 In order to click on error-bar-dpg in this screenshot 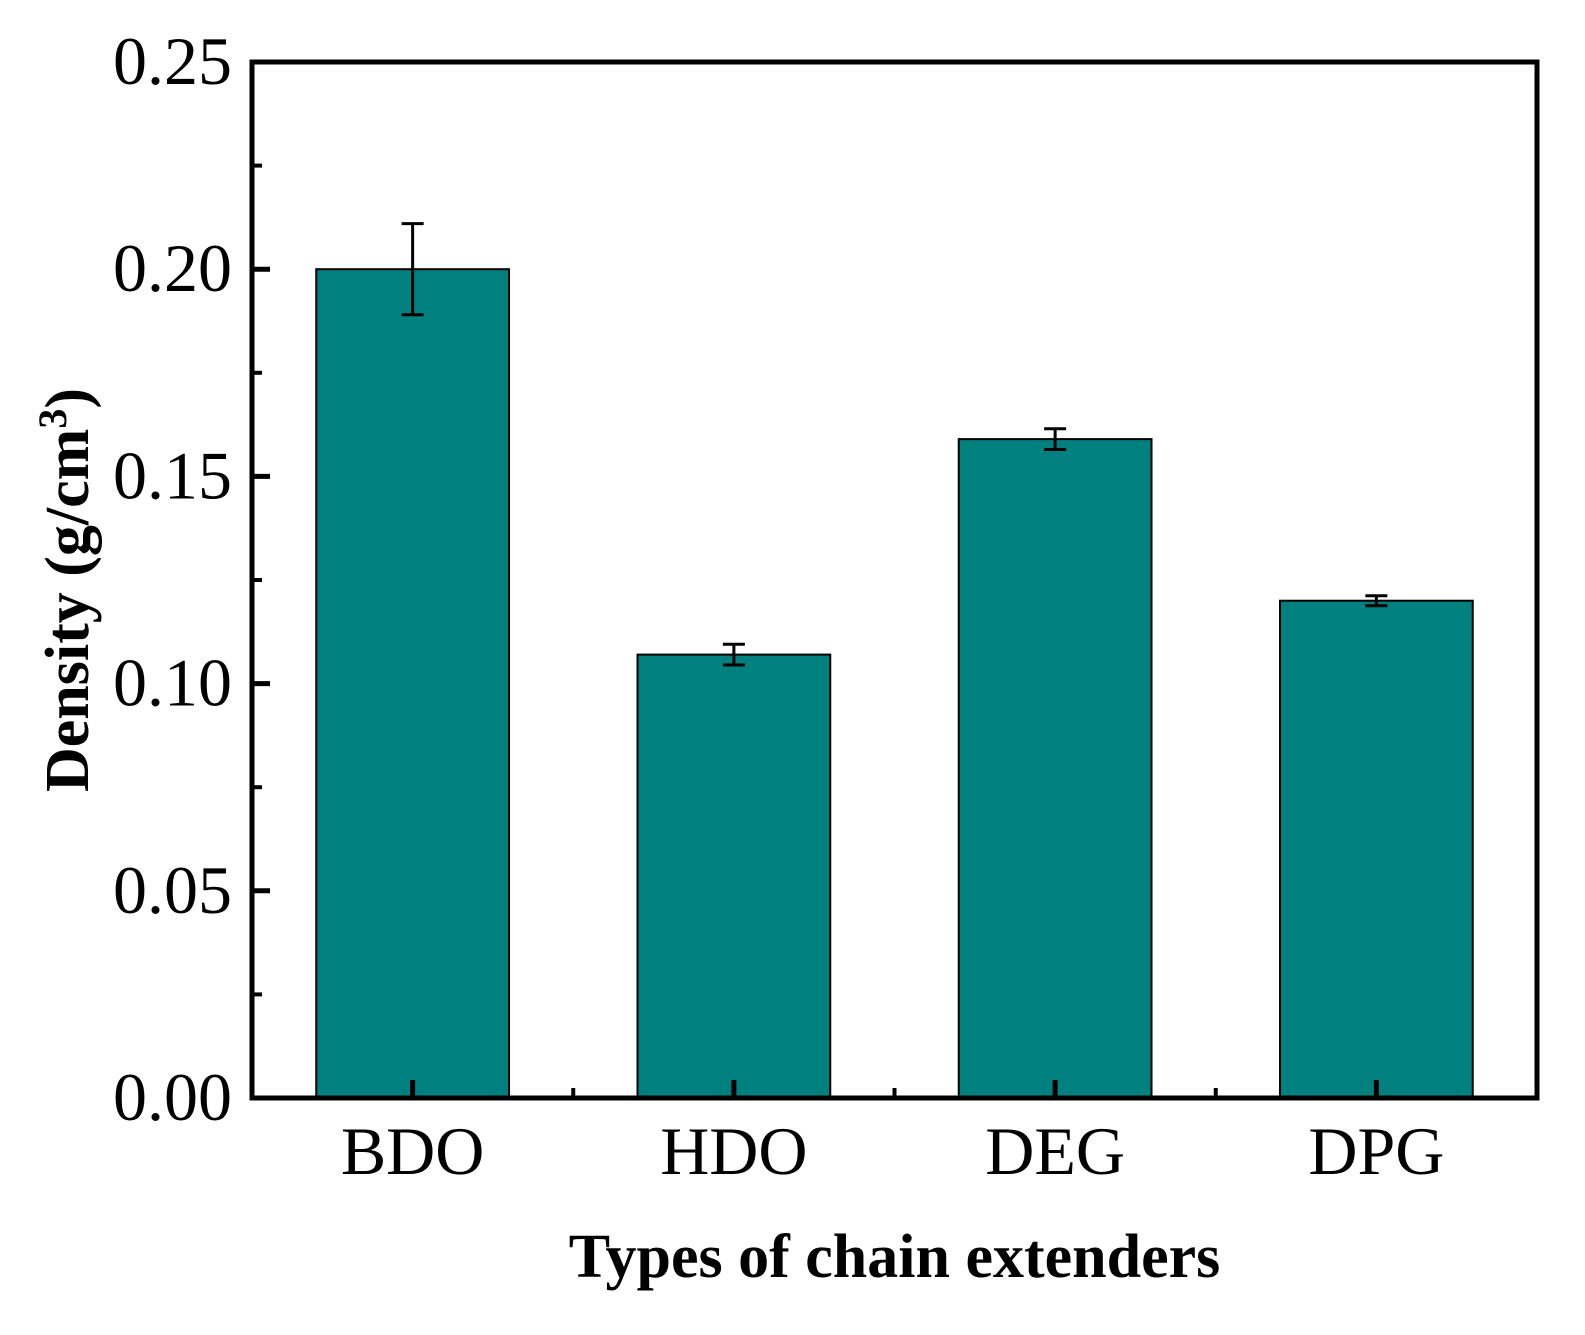, I will do `click(1376, 601)`.